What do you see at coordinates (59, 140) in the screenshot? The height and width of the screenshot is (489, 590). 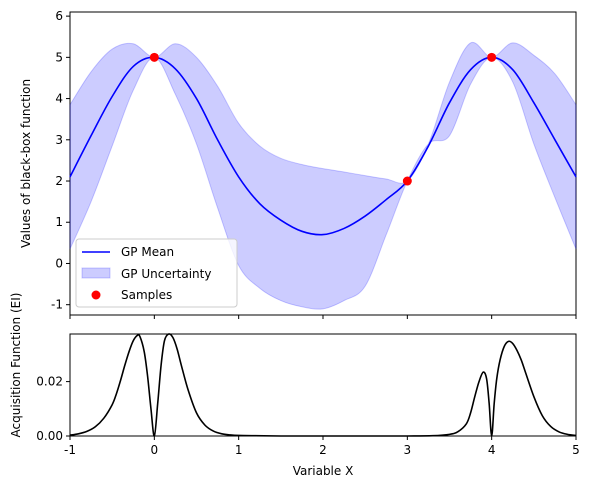 I see `y-tick-label: 3` at bounding box center [59, 140].